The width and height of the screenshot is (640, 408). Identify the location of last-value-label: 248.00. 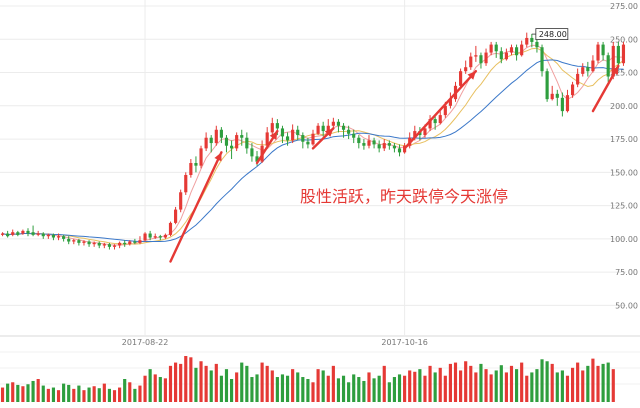
(552, 34).